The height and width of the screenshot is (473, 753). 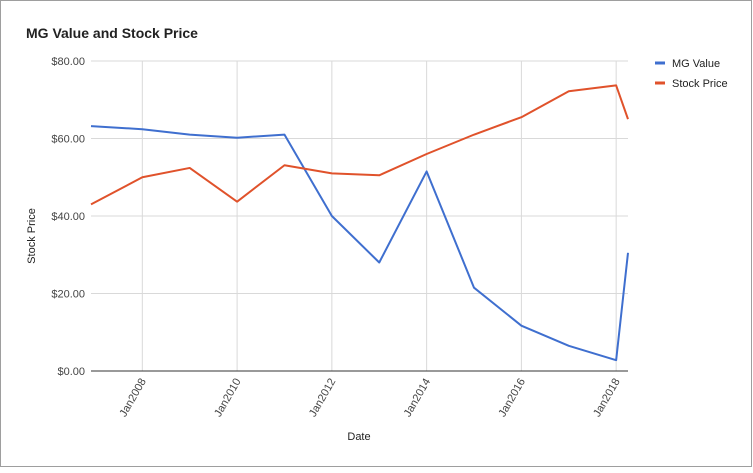 I want to click on y-tick-label: $60.00, so click(x=68, y=140).